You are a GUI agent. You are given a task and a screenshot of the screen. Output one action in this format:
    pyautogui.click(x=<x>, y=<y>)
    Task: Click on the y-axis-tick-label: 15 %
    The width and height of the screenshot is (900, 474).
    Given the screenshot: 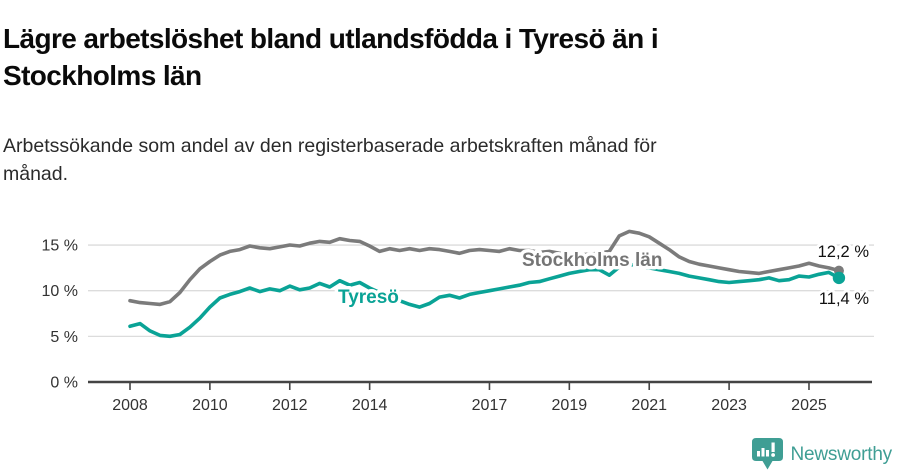 What is the action you would take?
    pyautogui.click(x=60, y=246)
    